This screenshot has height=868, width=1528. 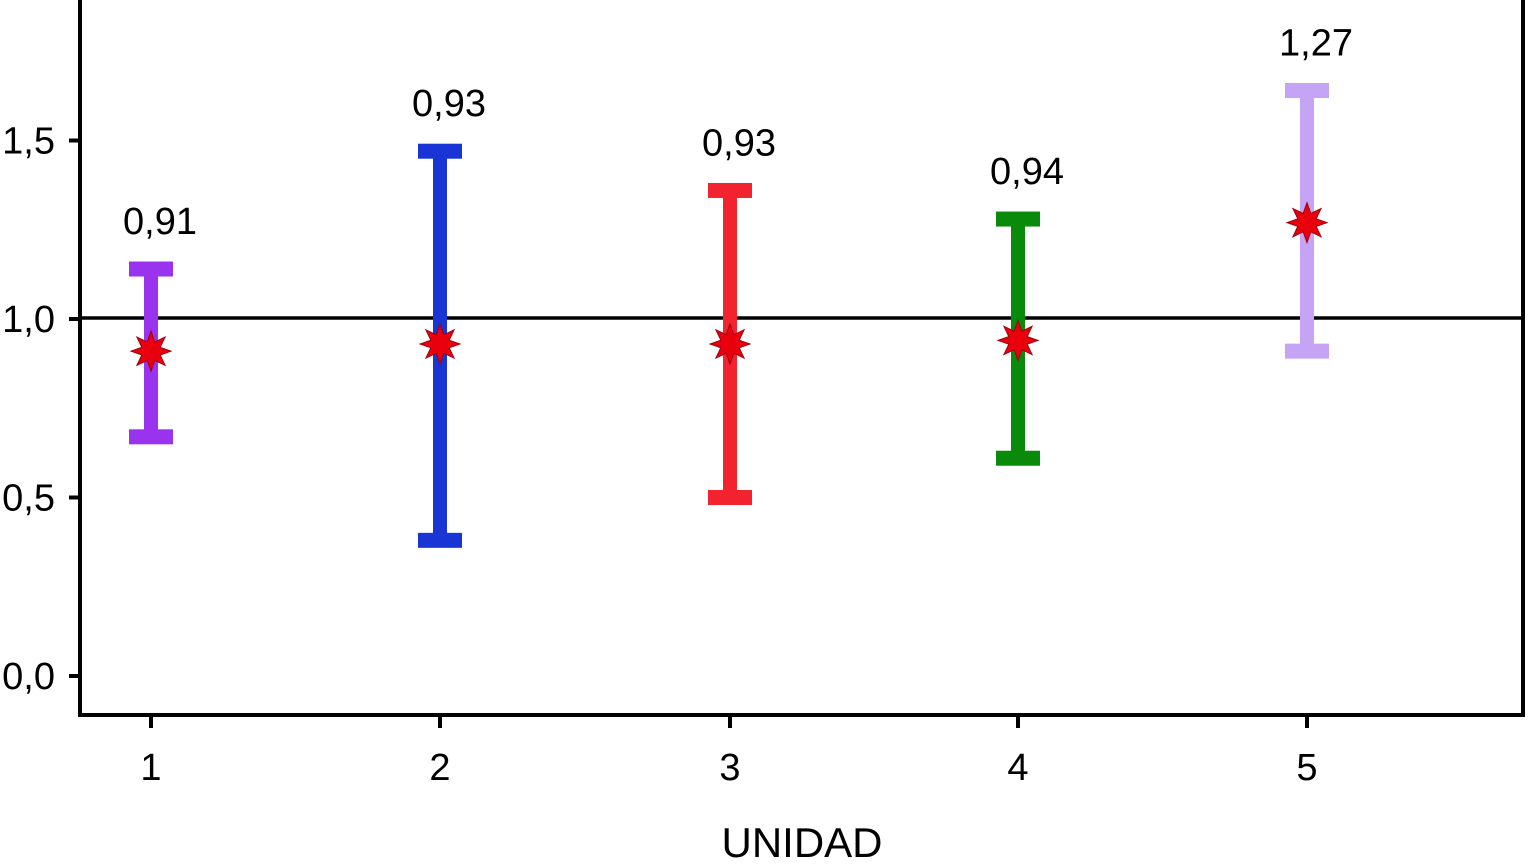 What do you see at coordinates (28, 499) in the screenshot?
I see `y-tick-label: 0,5` at bounding box center [28, 499].